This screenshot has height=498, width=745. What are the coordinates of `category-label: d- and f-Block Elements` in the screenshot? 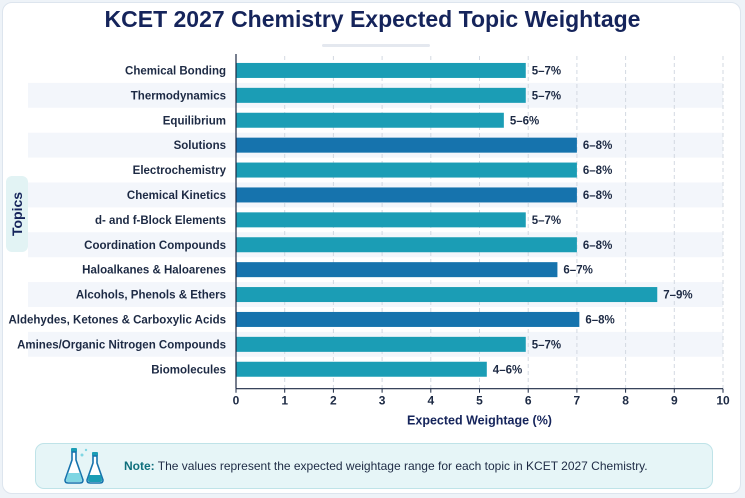 It's located at (160, 221).